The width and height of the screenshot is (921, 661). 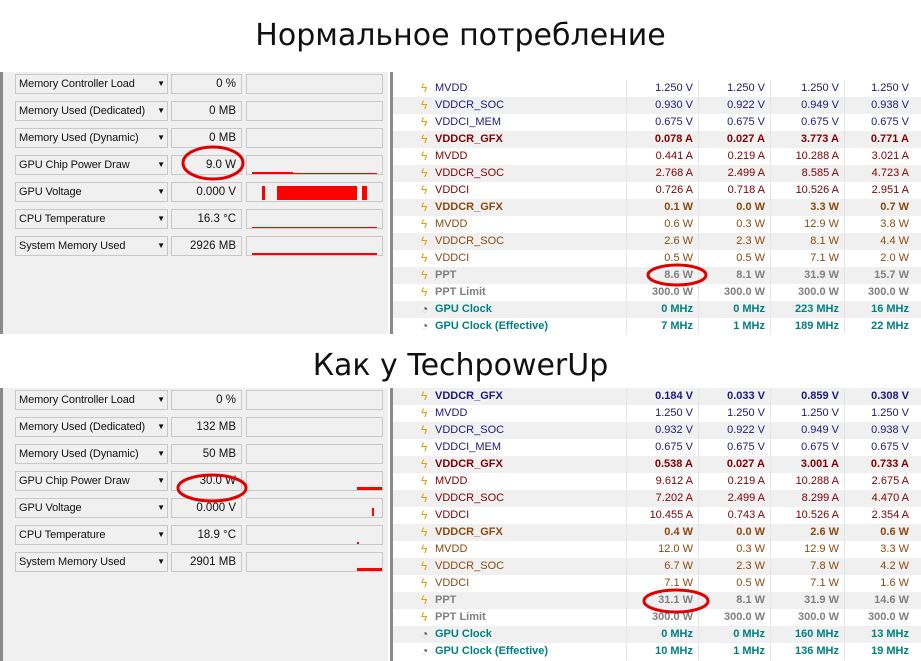 What do you see at coordinates (206, 219) in the screenshot?
I see `sensor-value: 16.3 °C` at bounding box center [206, 219].